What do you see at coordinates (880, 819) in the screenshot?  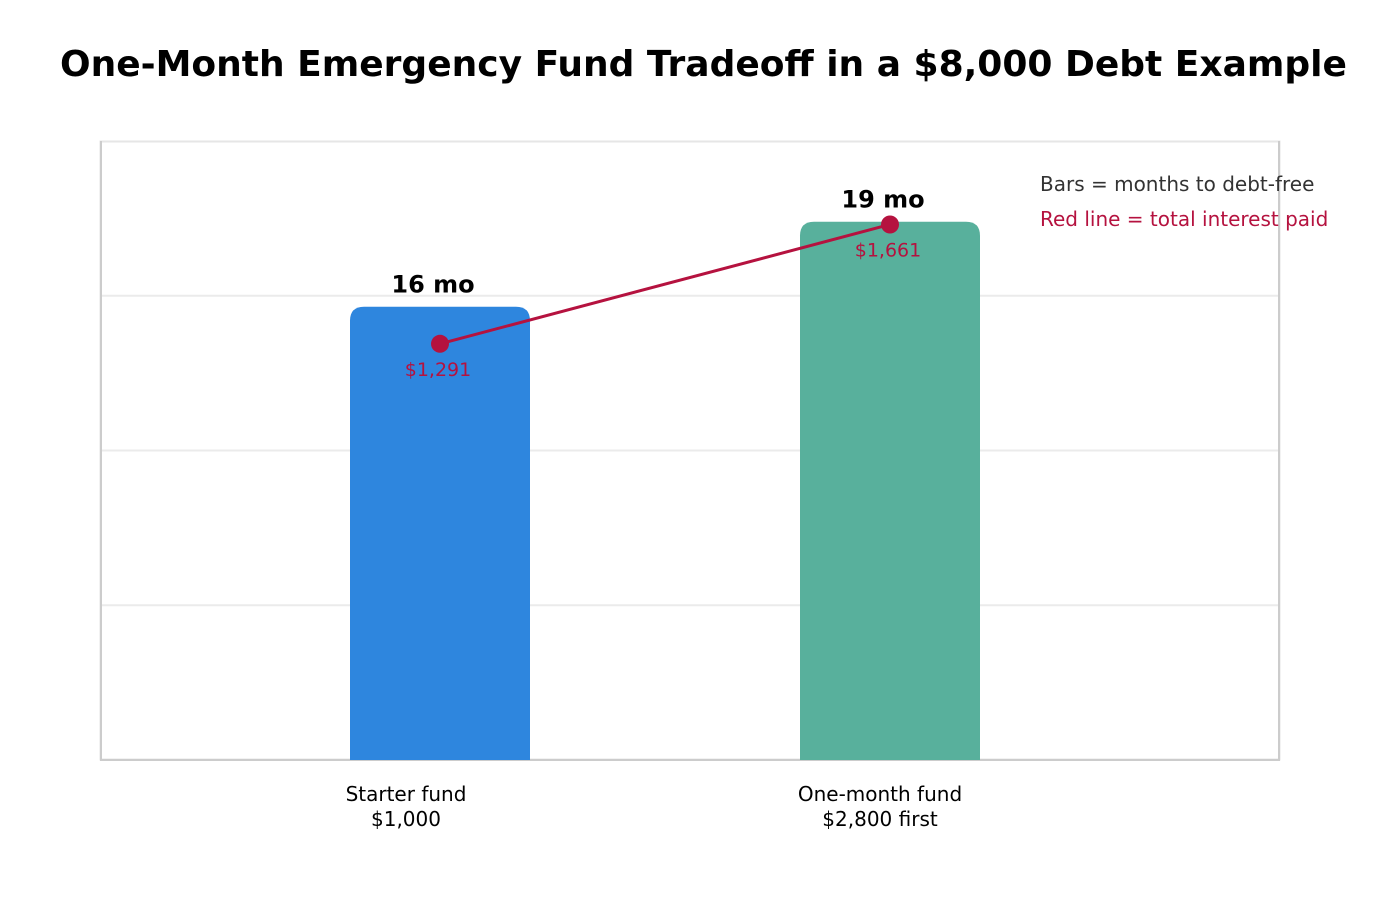 I see `x-tick-label-sub: $2,800 first` at bounding box center [880, 819].